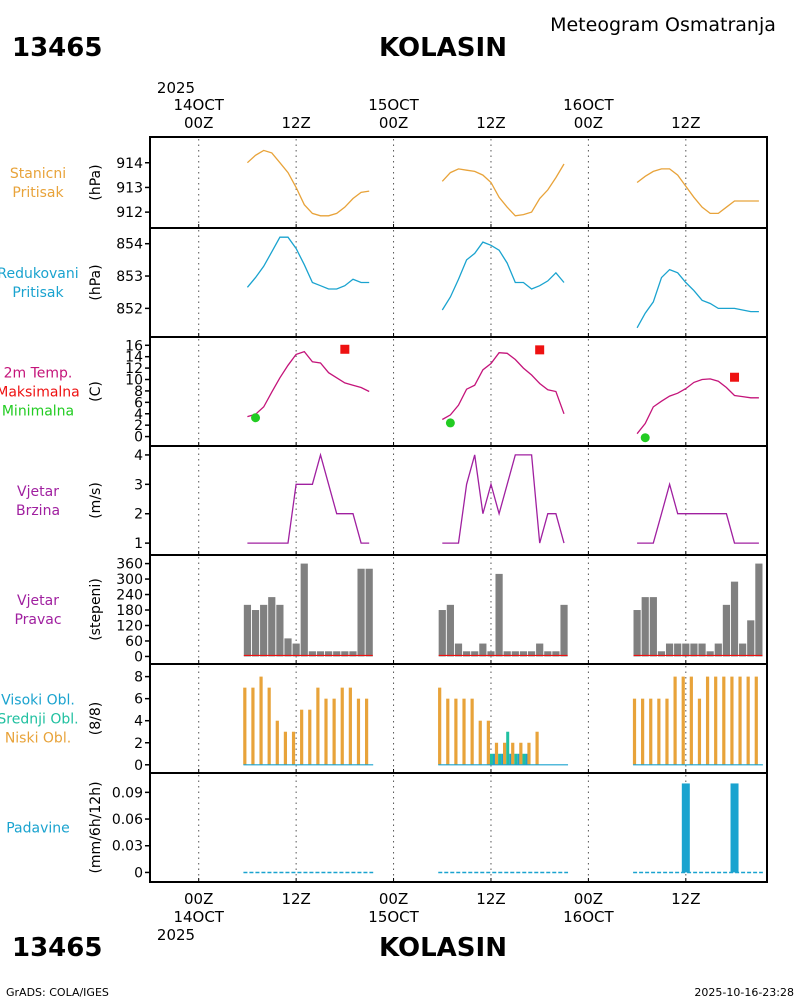  I want to click on panel-label-line: Redukovani, so click(39, 274).